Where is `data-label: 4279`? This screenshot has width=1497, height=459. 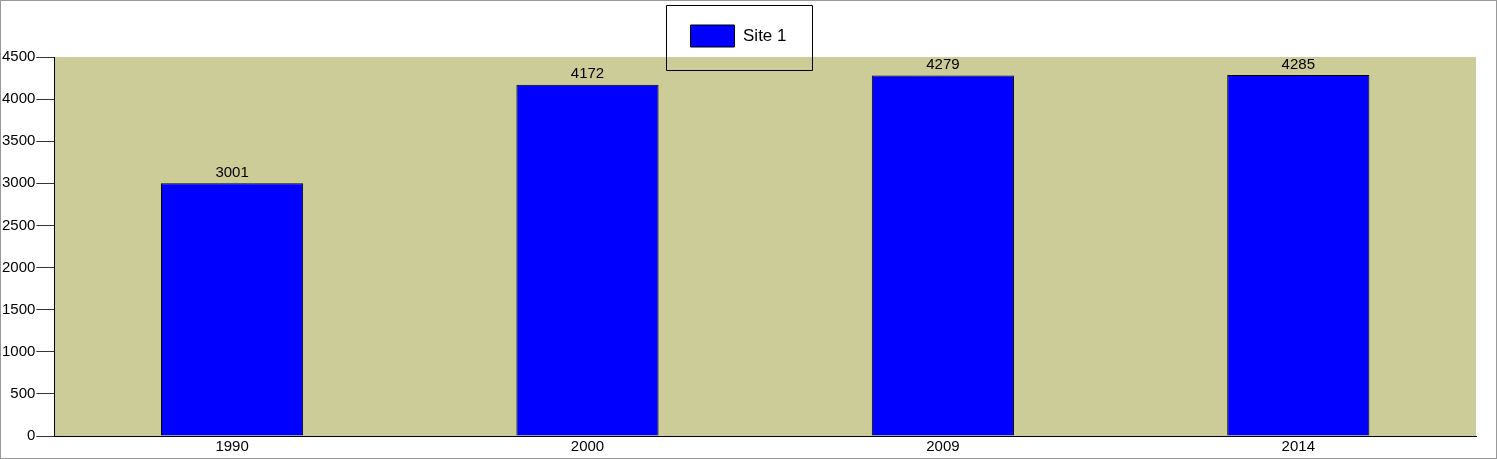 data-label: 4279 is located at coordinates (943, 64).